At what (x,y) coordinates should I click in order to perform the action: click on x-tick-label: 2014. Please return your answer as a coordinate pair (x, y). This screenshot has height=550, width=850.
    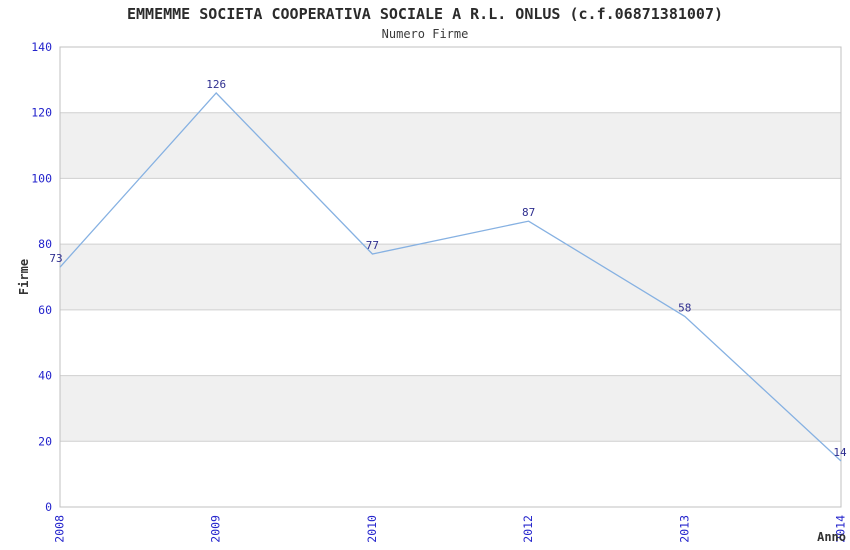
    Looking at the image, I should click on (841, 529).